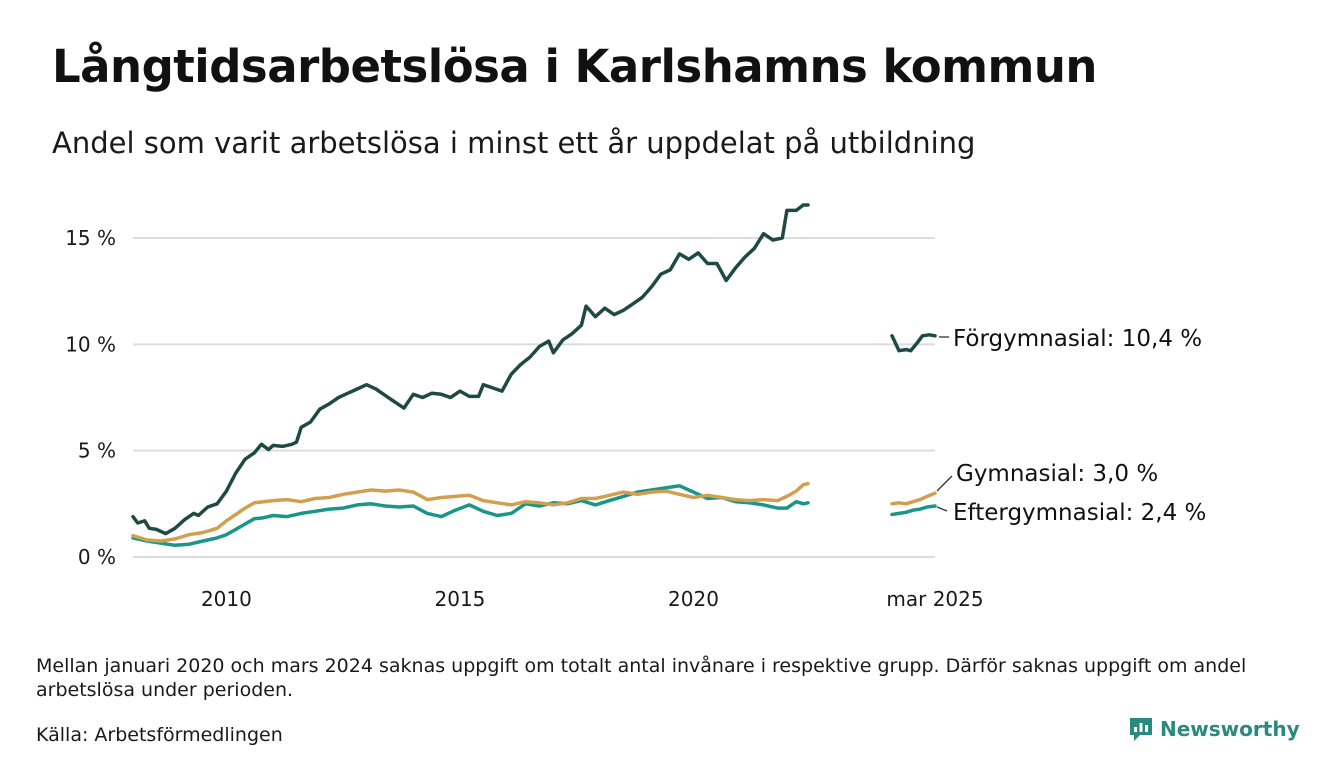 Image resolution: width=1340 pixels, height=780 pixels. What do you see at coordinates (90, 397) in the screenshot?
I see `y-axis-ticks: 0 % 5 % 10 % 15 %` at bounding box center [90, 397].